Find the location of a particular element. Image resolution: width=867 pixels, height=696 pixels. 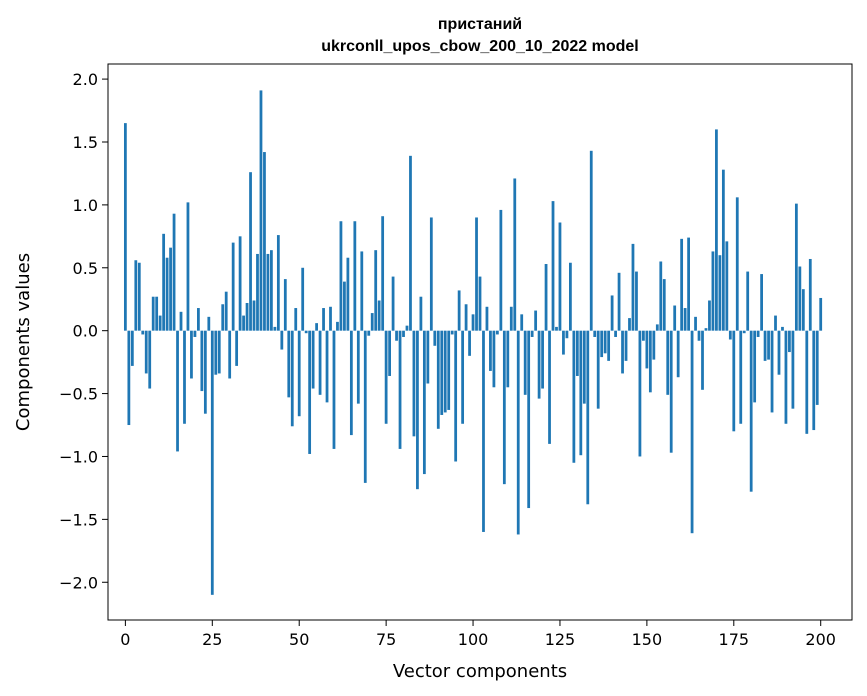

x-tick-label: 175 is located at coordinates (734, 639).